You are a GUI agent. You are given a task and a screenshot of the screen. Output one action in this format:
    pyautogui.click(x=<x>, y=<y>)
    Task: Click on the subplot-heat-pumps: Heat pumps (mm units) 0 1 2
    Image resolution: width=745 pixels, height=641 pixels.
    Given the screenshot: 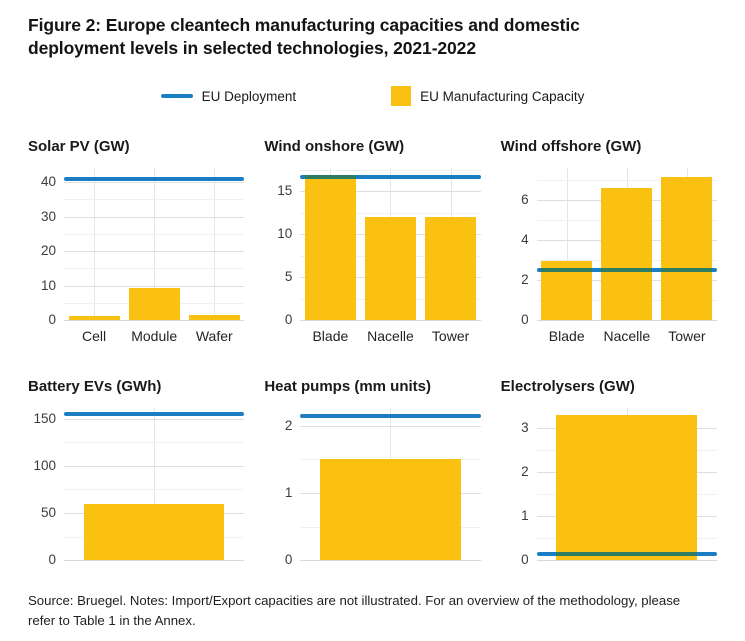 What is the action you would take?
    pyautogui.click(x=372, y=472)
    